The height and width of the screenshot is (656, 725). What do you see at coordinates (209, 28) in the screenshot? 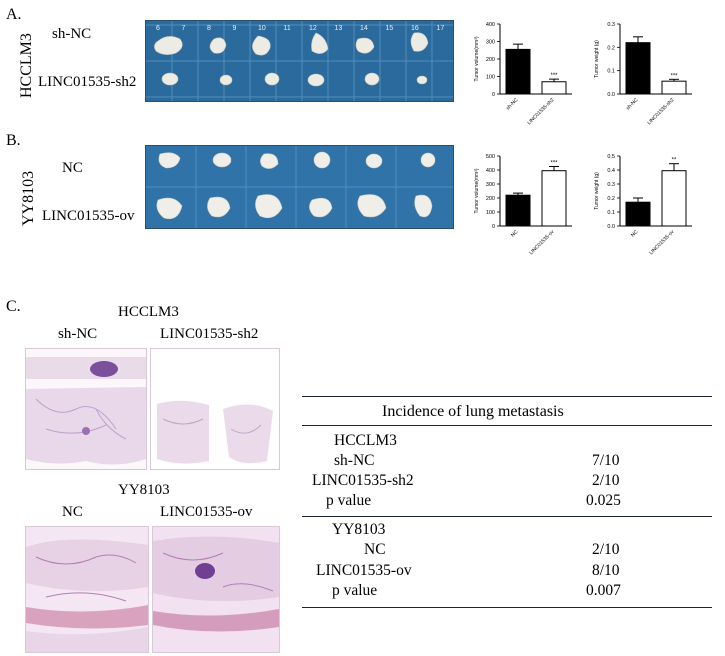
I see `ruler-number: 8` at bounding box center [209, 28].